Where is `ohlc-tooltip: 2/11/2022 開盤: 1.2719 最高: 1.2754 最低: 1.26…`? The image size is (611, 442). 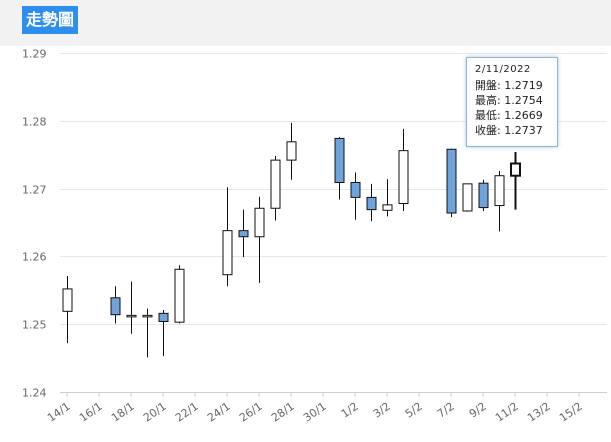 ohlc-tooltip: 2/11/2022 開盤: 1.2719 最高: 1.2754 最低: 1.26… is located at coordinates (512, 102).